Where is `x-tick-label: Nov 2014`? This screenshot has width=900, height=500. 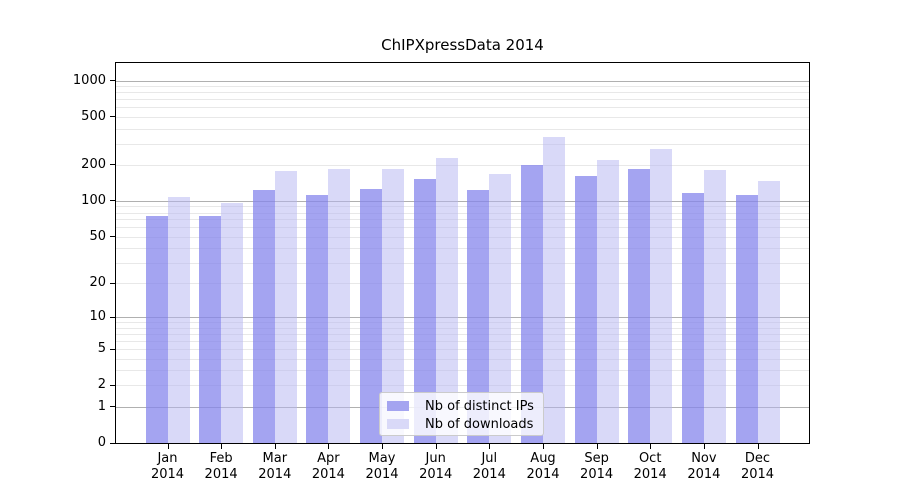
x-tick-label: Nov 2014 is located at coordinates (704, 466).